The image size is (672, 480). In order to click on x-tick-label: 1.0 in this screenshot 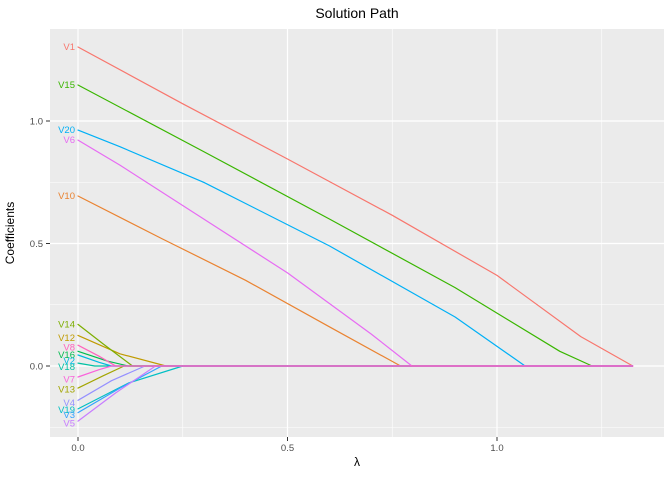, I will do `click(496, 448)`.